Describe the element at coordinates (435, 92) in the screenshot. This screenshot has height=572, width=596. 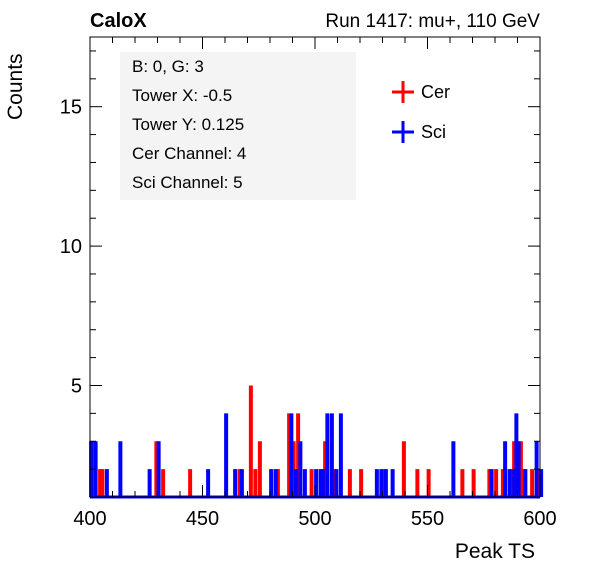
I see `legend-label-cer: Cer` at that location.